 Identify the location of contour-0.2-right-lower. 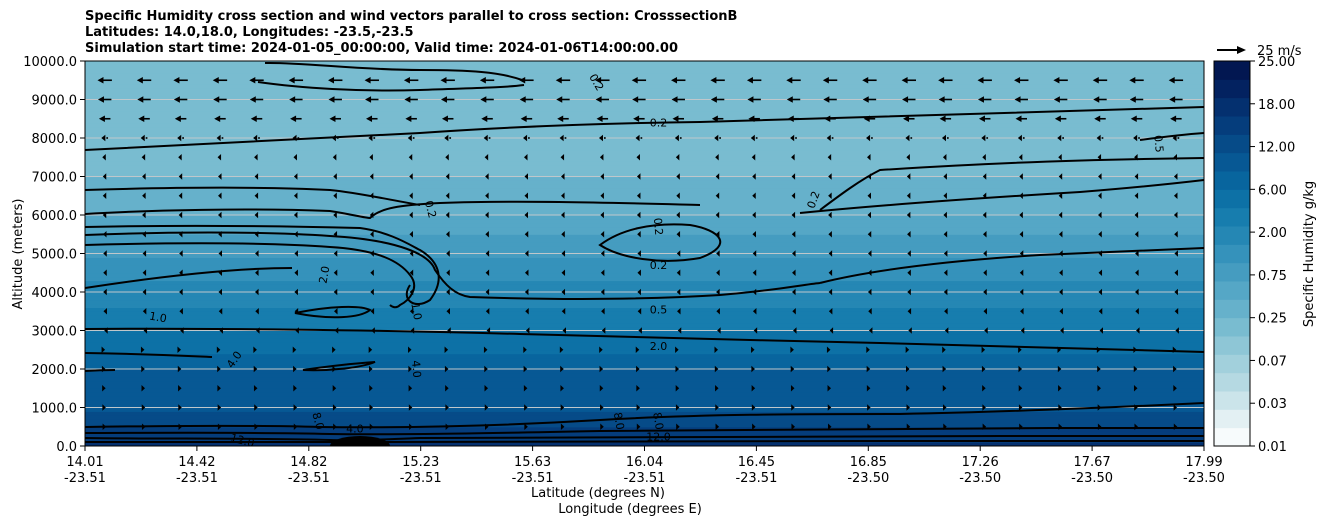
(1001, 196).